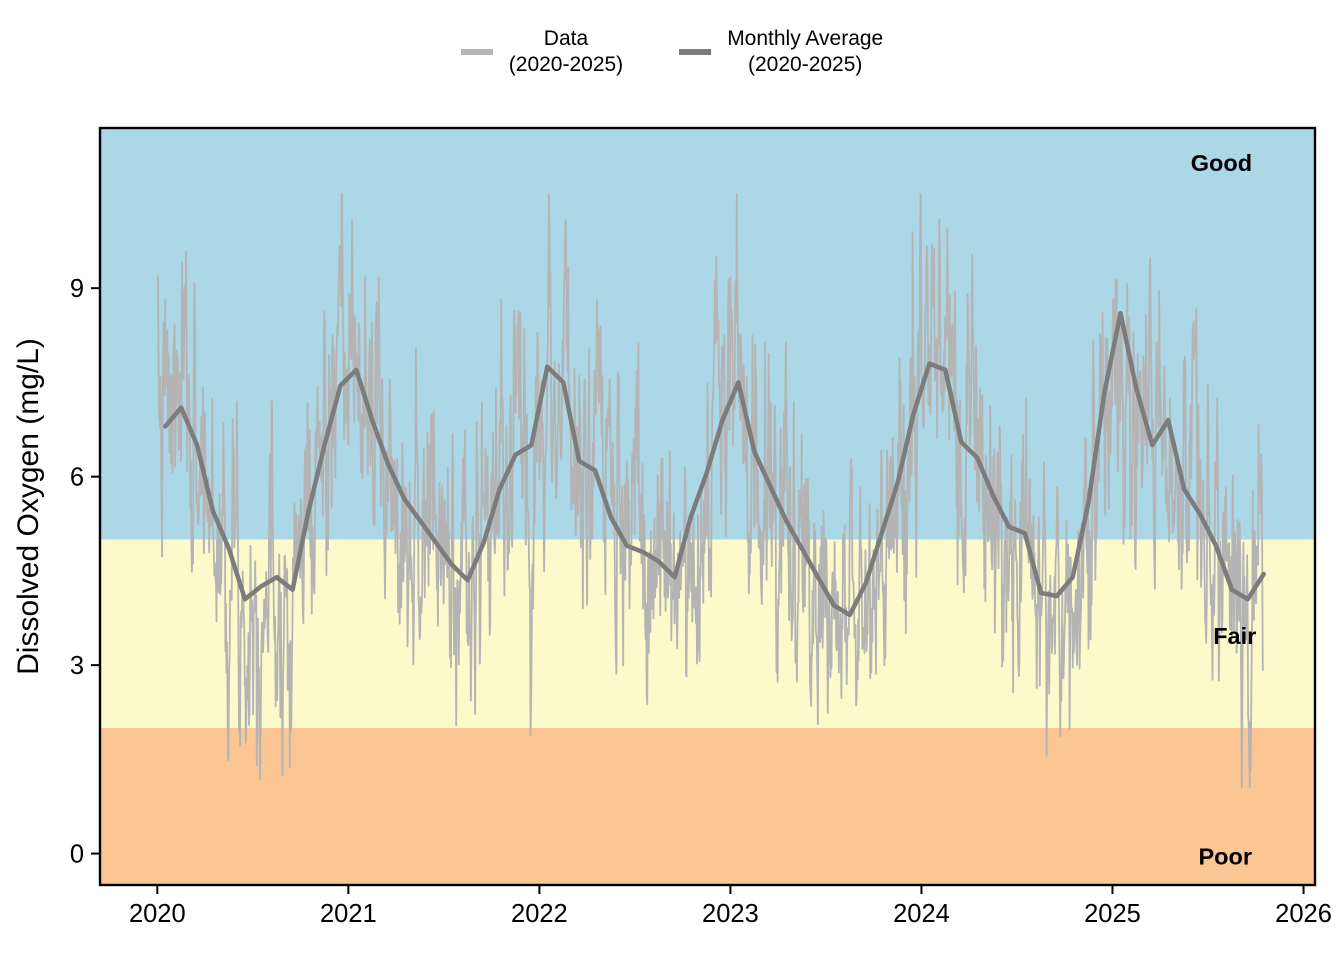 The height and width of the screenshot is (960, 1344). Describe the element at coordinates (77, 666) in the screenshot. I see `y-tick-label: 3` at that location.